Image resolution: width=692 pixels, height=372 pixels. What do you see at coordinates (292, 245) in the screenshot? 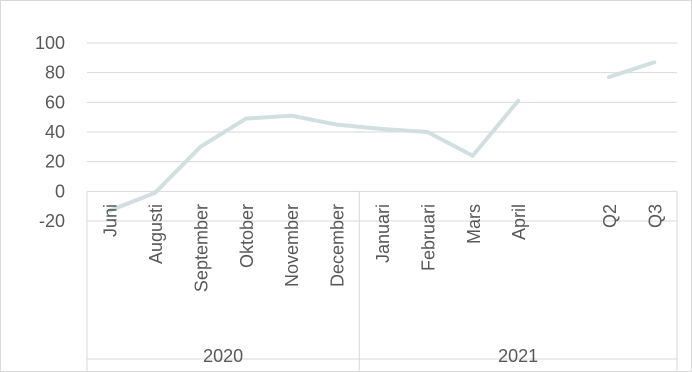
I see `x-tick-label: November` at bounding box center [292, 245].